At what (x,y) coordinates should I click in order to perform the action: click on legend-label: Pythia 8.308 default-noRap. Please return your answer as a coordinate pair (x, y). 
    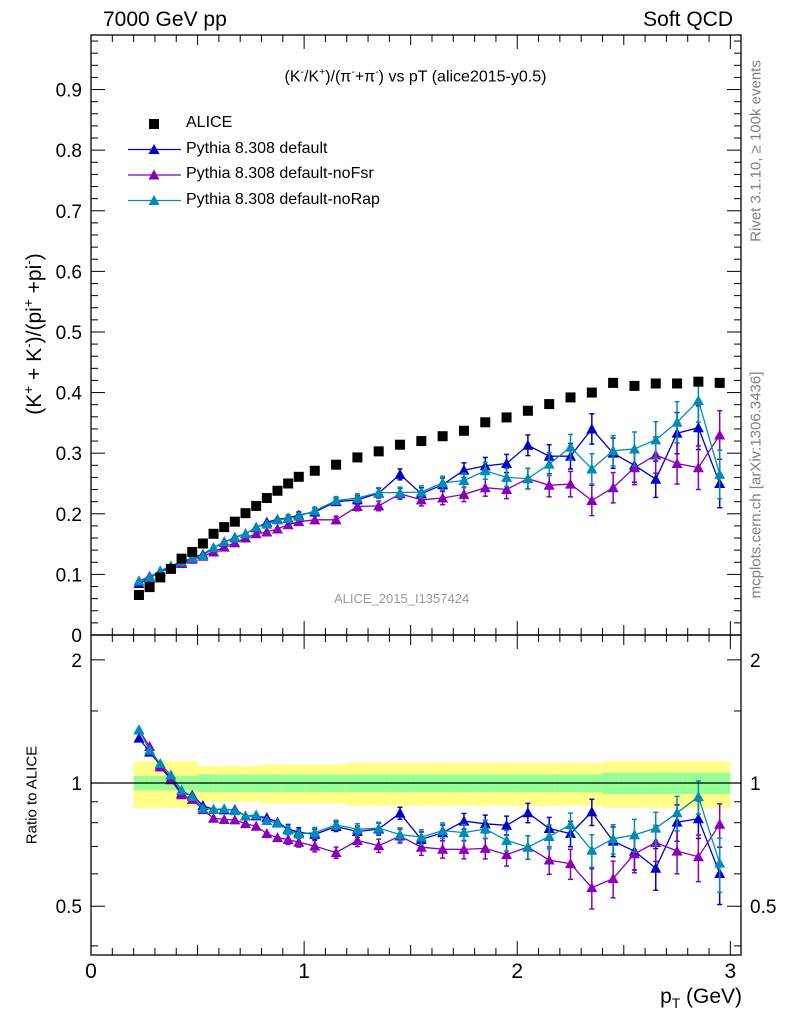
    Looking at the image, I should click on (283, 199).